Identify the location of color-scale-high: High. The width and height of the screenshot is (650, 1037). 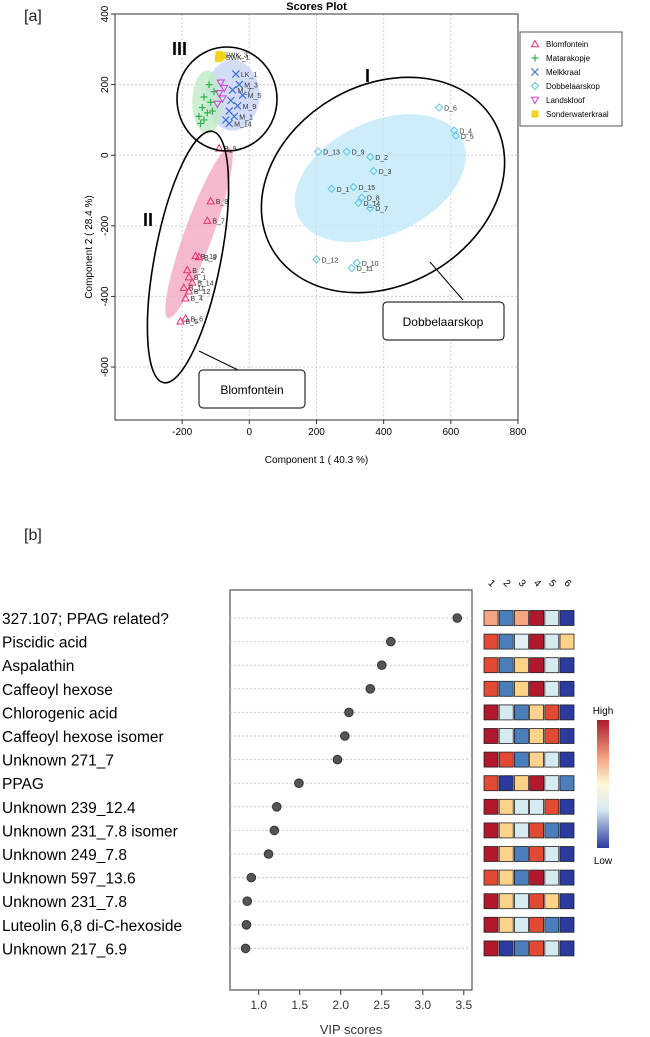
(603, 711).